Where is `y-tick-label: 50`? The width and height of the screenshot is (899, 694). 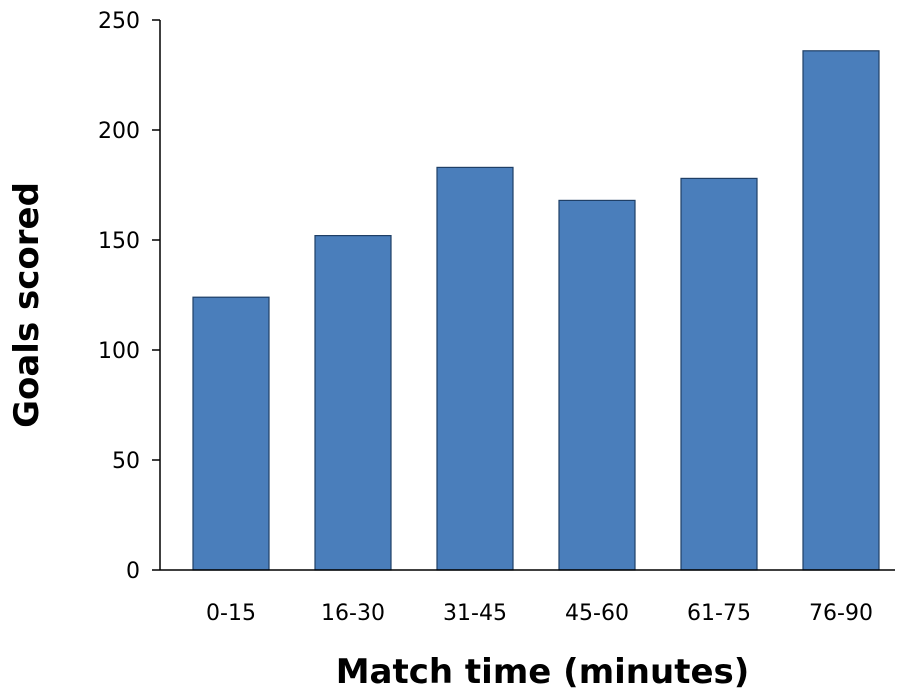 y-tick-label: 50 is located at coordinates (126, 461).